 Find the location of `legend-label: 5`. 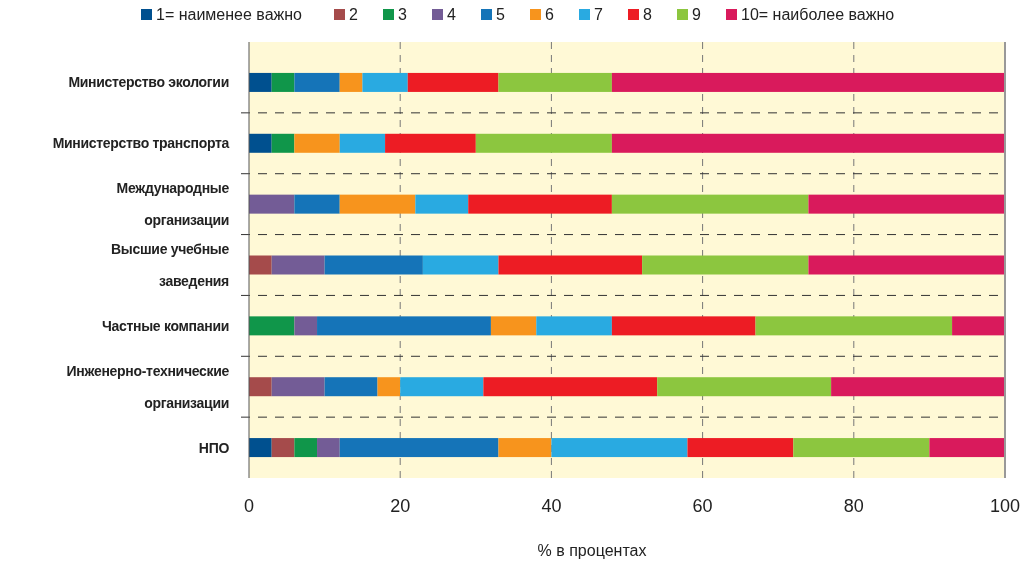

legend-label: 5 is located at coordinates (500, 14).